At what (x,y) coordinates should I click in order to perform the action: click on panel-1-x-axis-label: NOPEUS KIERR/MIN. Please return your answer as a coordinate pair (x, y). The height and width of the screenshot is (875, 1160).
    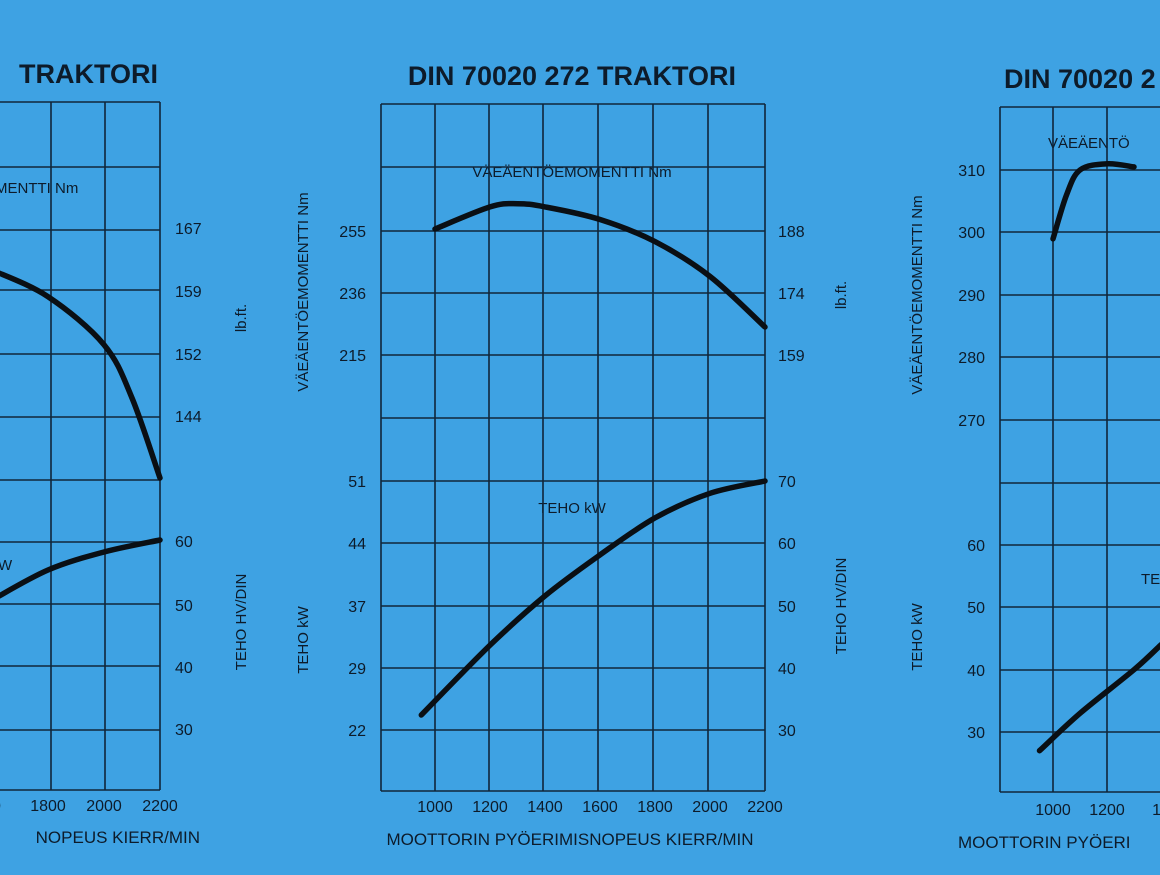
    Looking at the image, I should click on (118, 837).